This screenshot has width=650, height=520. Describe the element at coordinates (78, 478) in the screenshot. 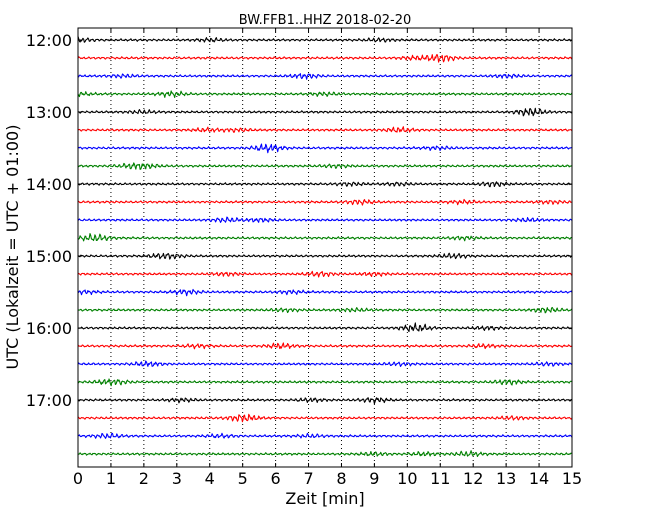

I see `x-tick-label: 0` at that location.